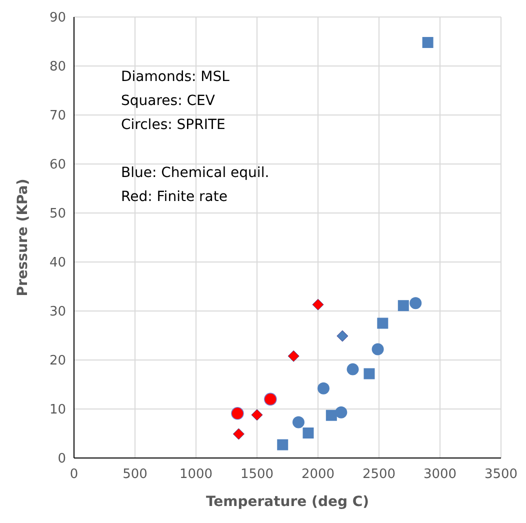  I want to click on annotation: Red: Finite rate, so click(174, 197).